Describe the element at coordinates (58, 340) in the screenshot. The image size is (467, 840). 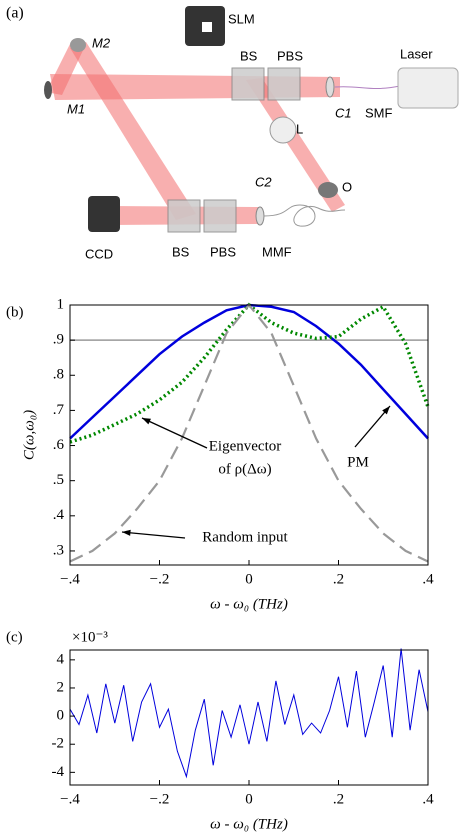
I see `y-tick-label: .9` at that location.